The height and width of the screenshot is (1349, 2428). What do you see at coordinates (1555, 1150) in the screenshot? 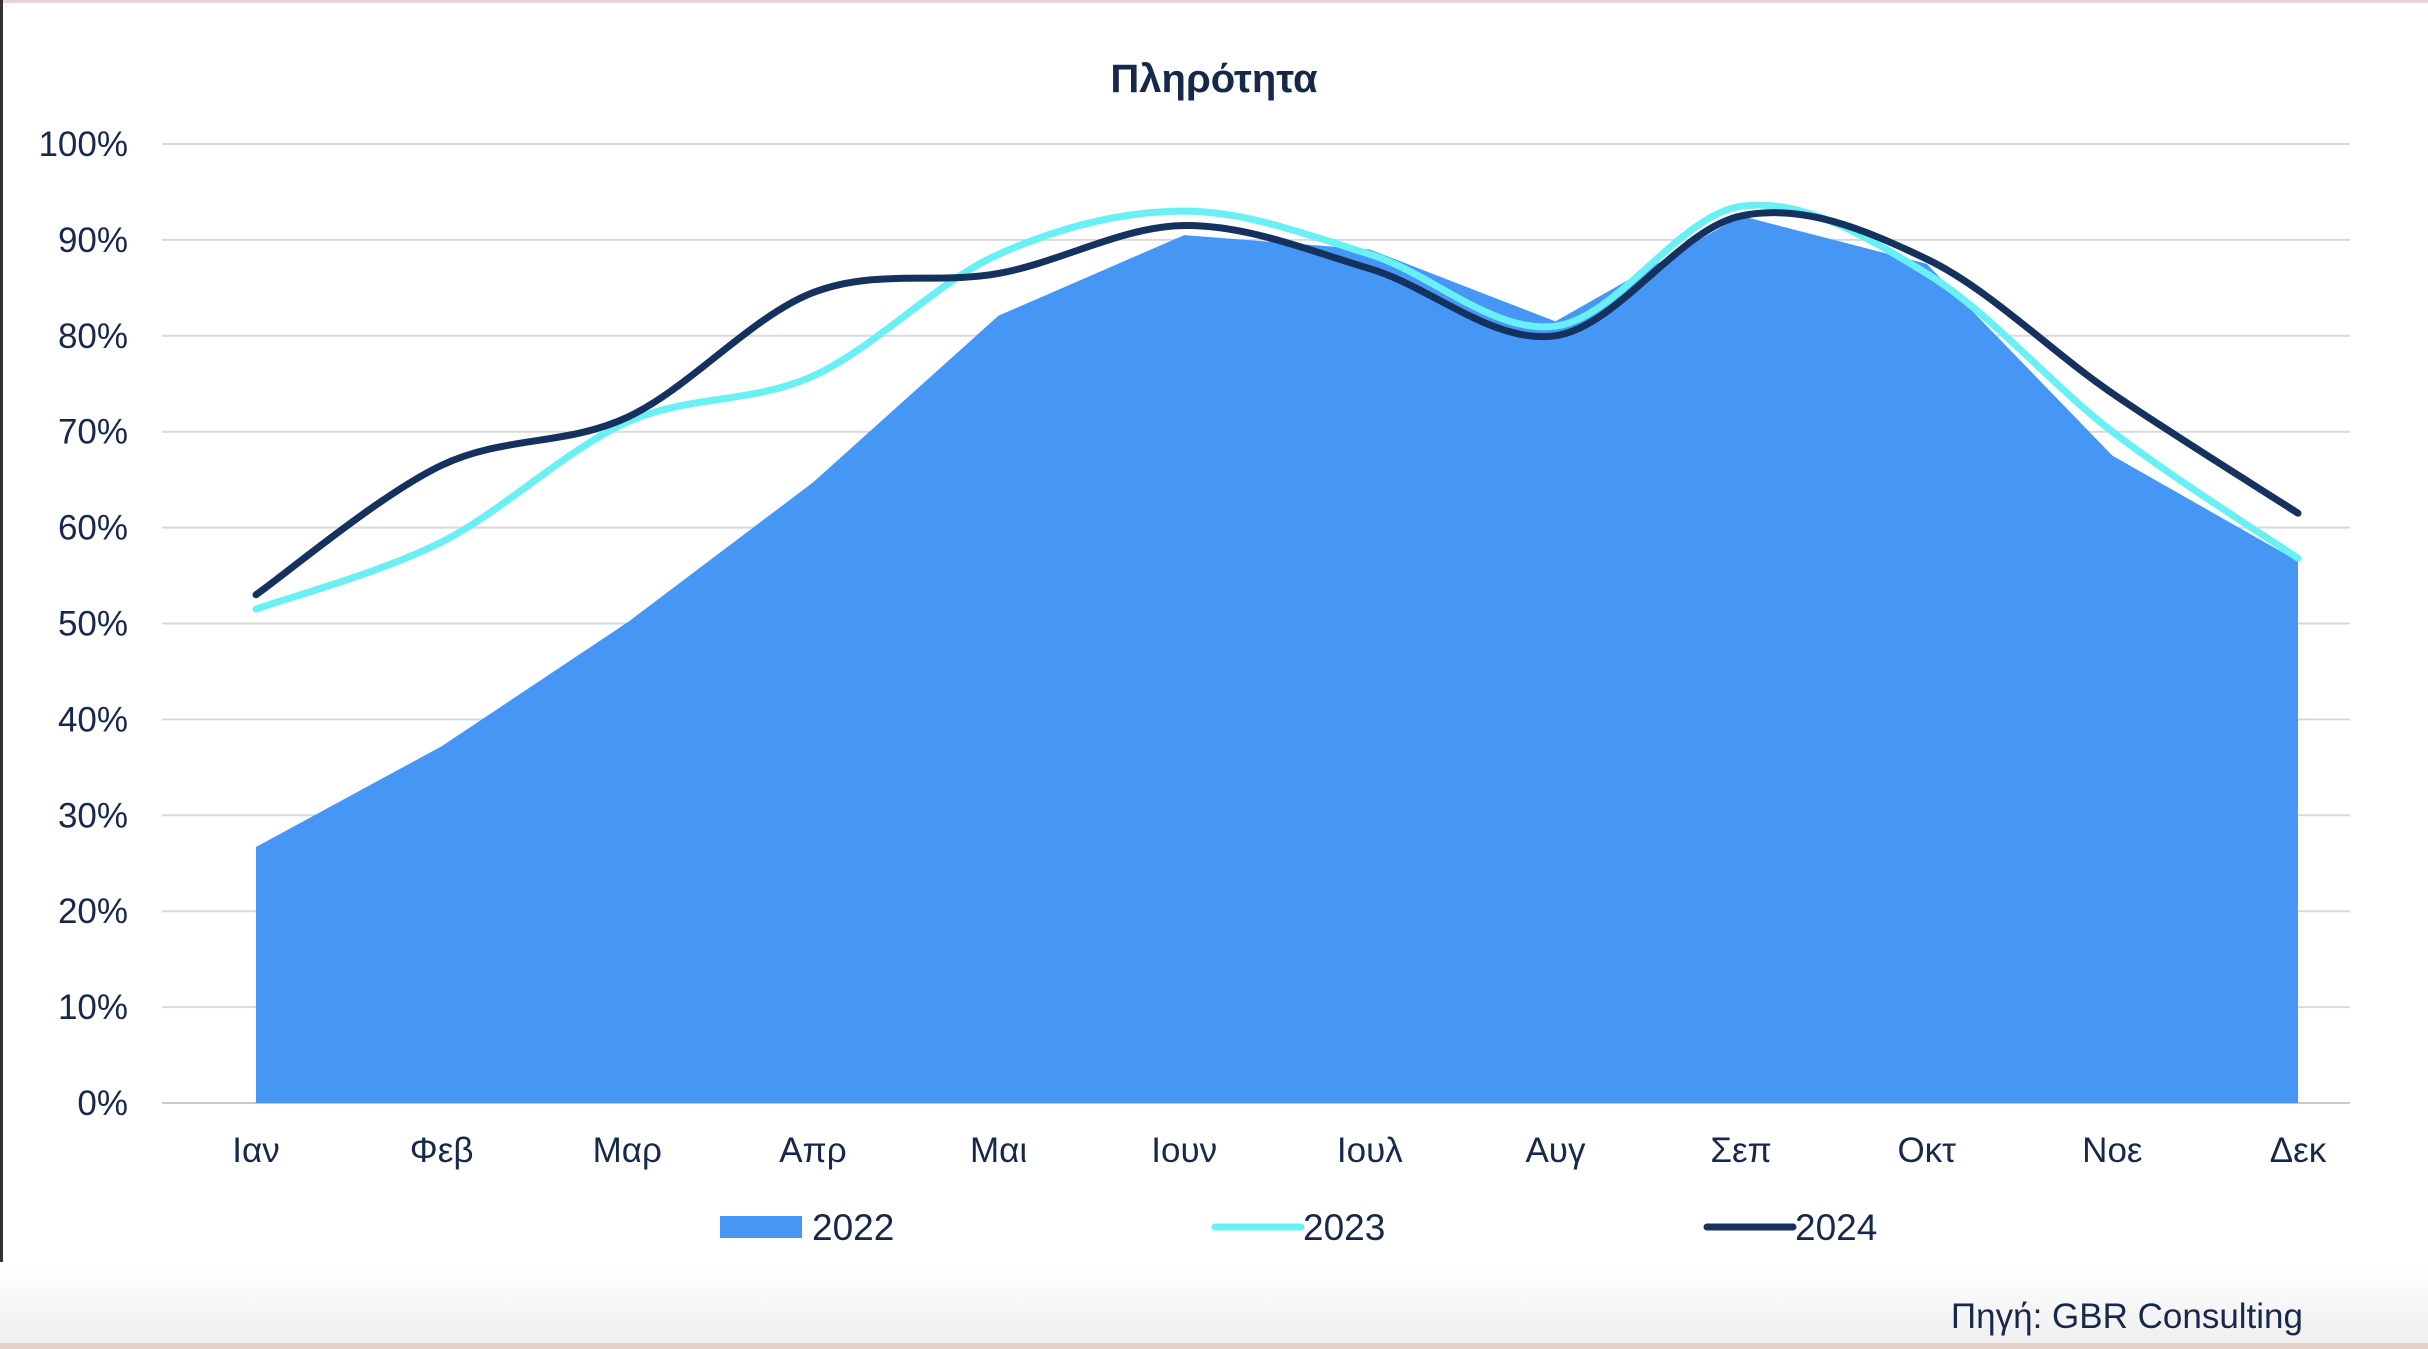
I see `x-tick-label: Αυγ` at bounding box center [1555, 1150].